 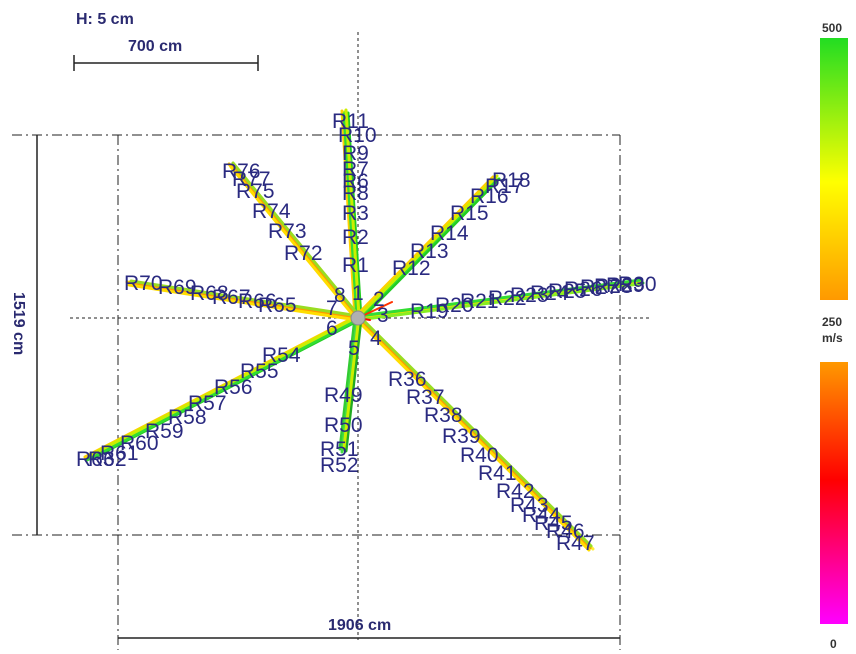 What do you see at coordinates (429, 311) in the screenshot?
I see `sensor-label: R19` at bounding box center [429, 311].